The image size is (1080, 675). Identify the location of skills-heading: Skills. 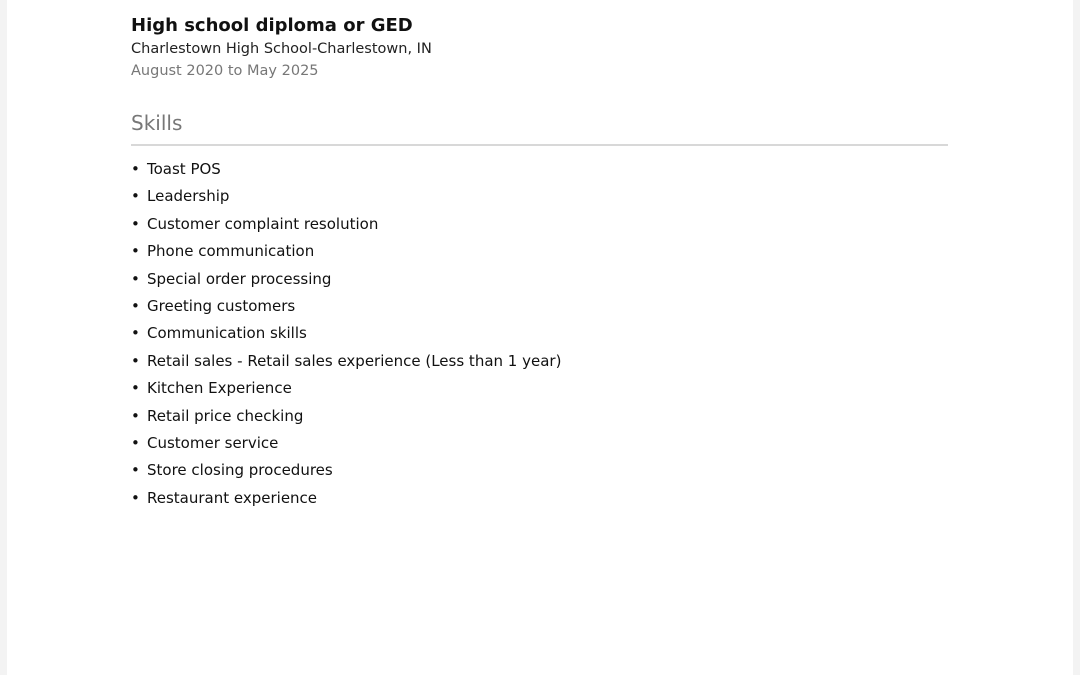
(539, 127).